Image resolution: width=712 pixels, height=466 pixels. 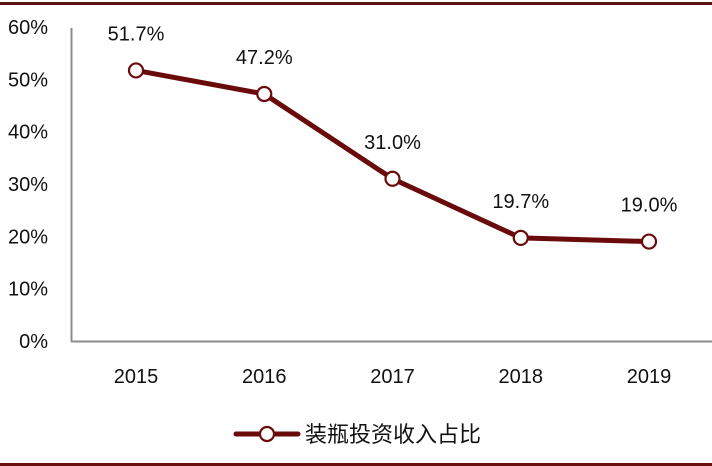 I want to click on y-tick-label: 30%, so click(x=28, y=185).